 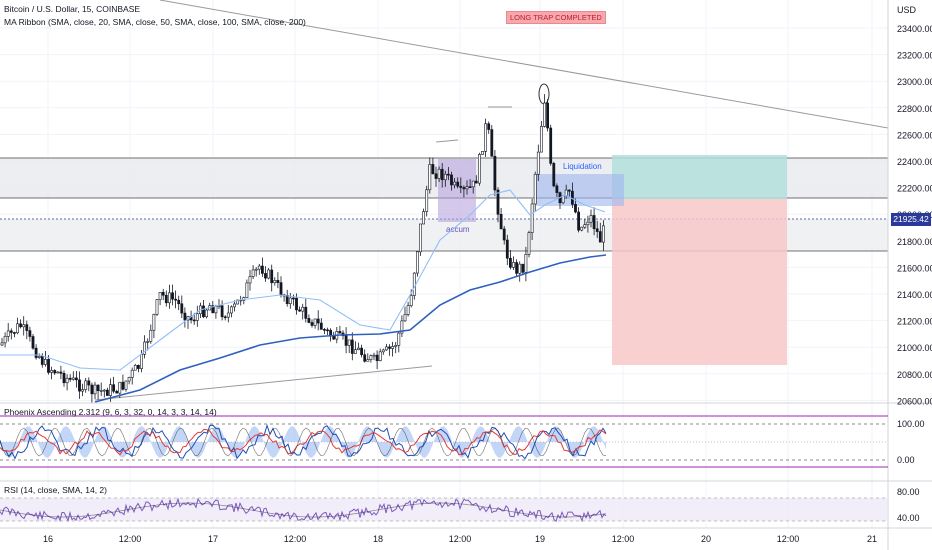 What do you see at coordinates (911, 219) in the screenshot?
I see `current-price-tag: 21925.42` at bounding box center [911, 219].